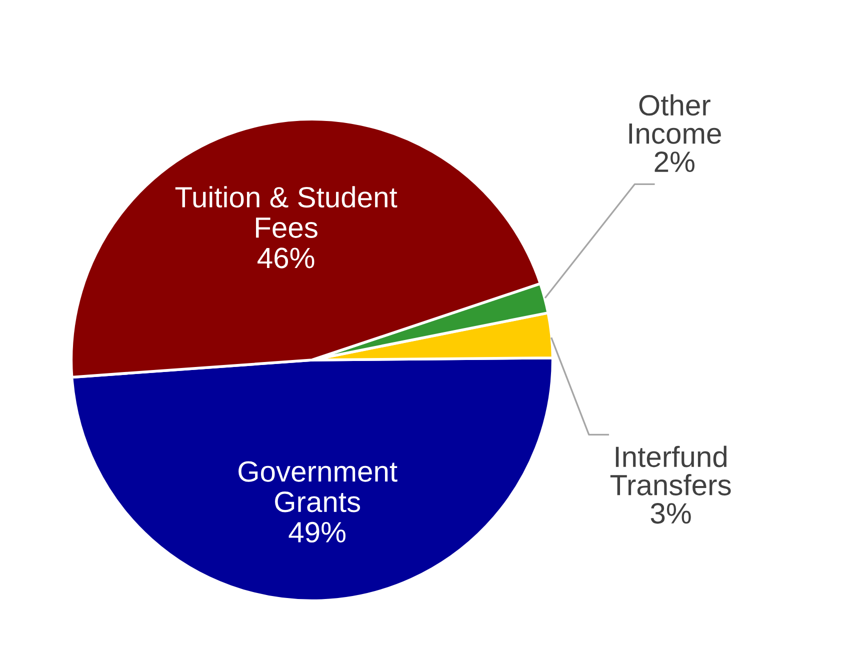 The height and width of the screenshot is (662, 859). Describe the element at coordinates (318, 486) in the screenshot. I see `slice-label: Government Grants` at that location.